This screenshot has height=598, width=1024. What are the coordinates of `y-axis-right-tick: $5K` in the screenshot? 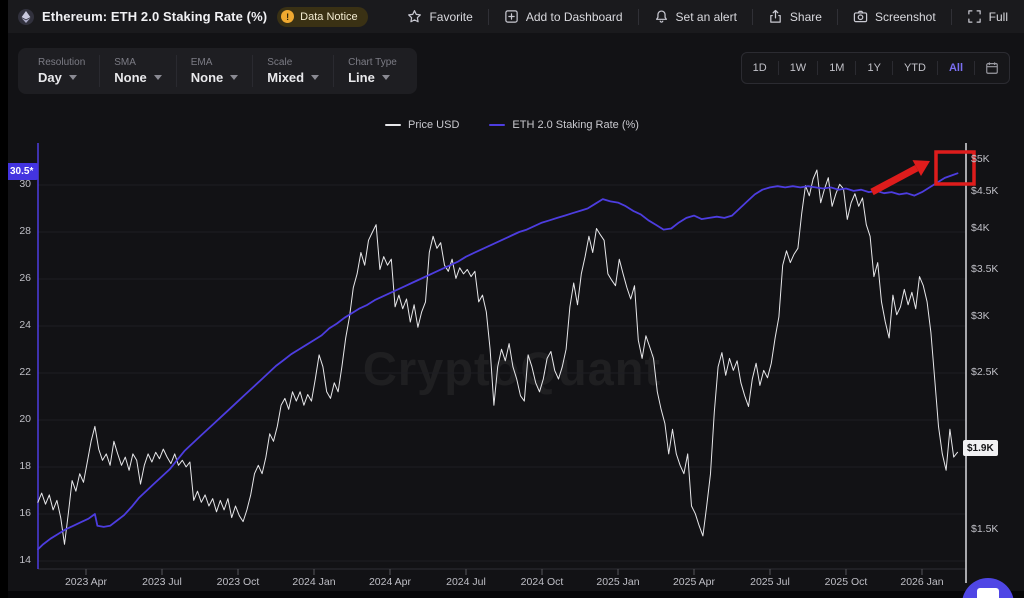 It's located at (980, 159).